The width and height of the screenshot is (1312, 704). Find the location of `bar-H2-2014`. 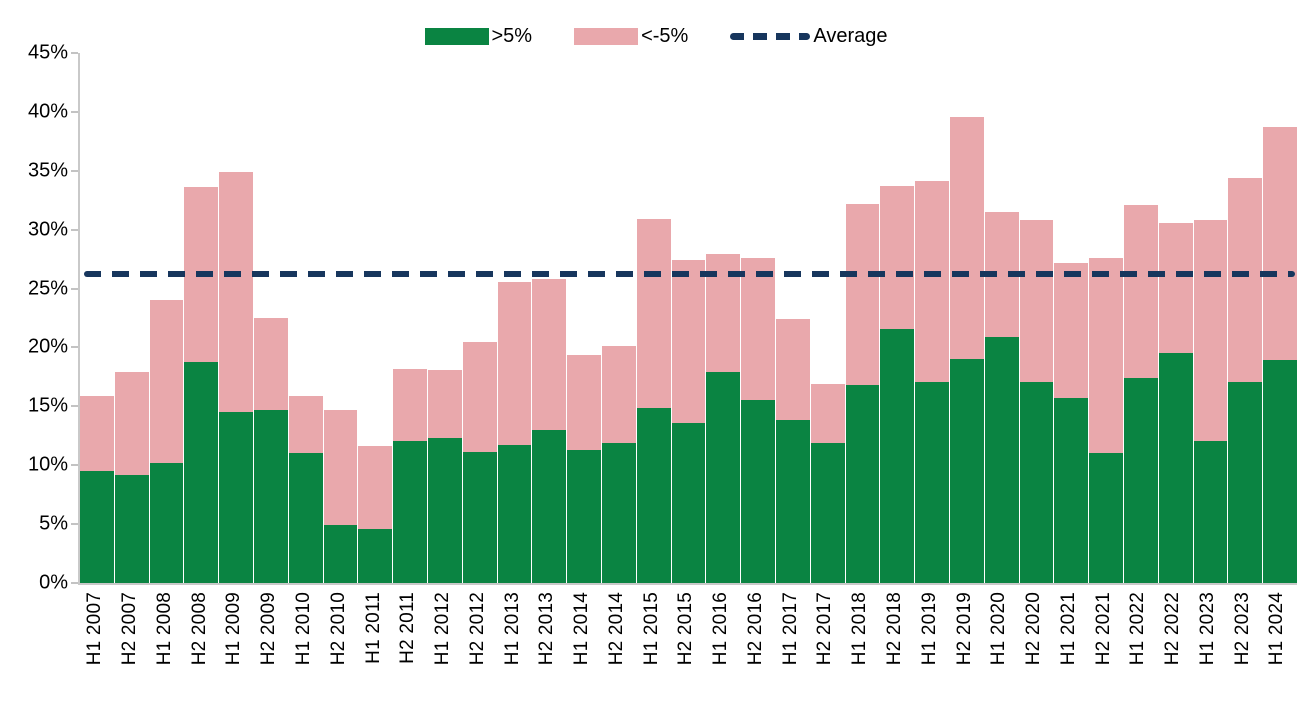

bar-H2-2014 is located at coordinates (618, 318).